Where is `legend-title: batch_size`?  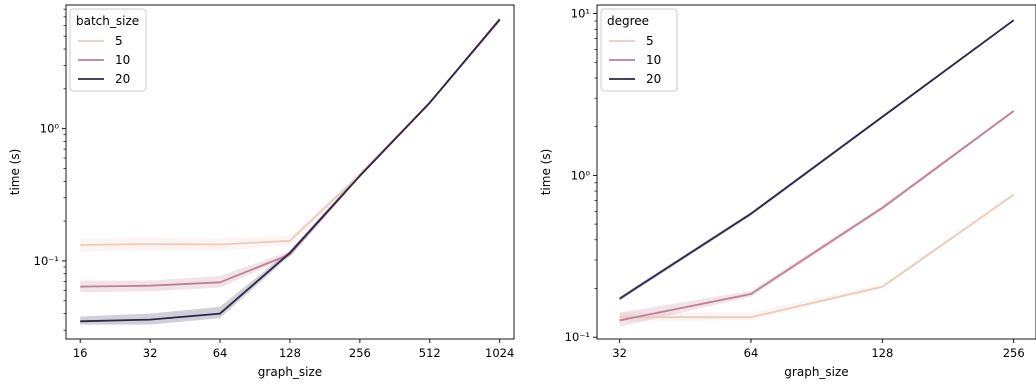 legend-title: batch_size is located at coordinates (107, 21).